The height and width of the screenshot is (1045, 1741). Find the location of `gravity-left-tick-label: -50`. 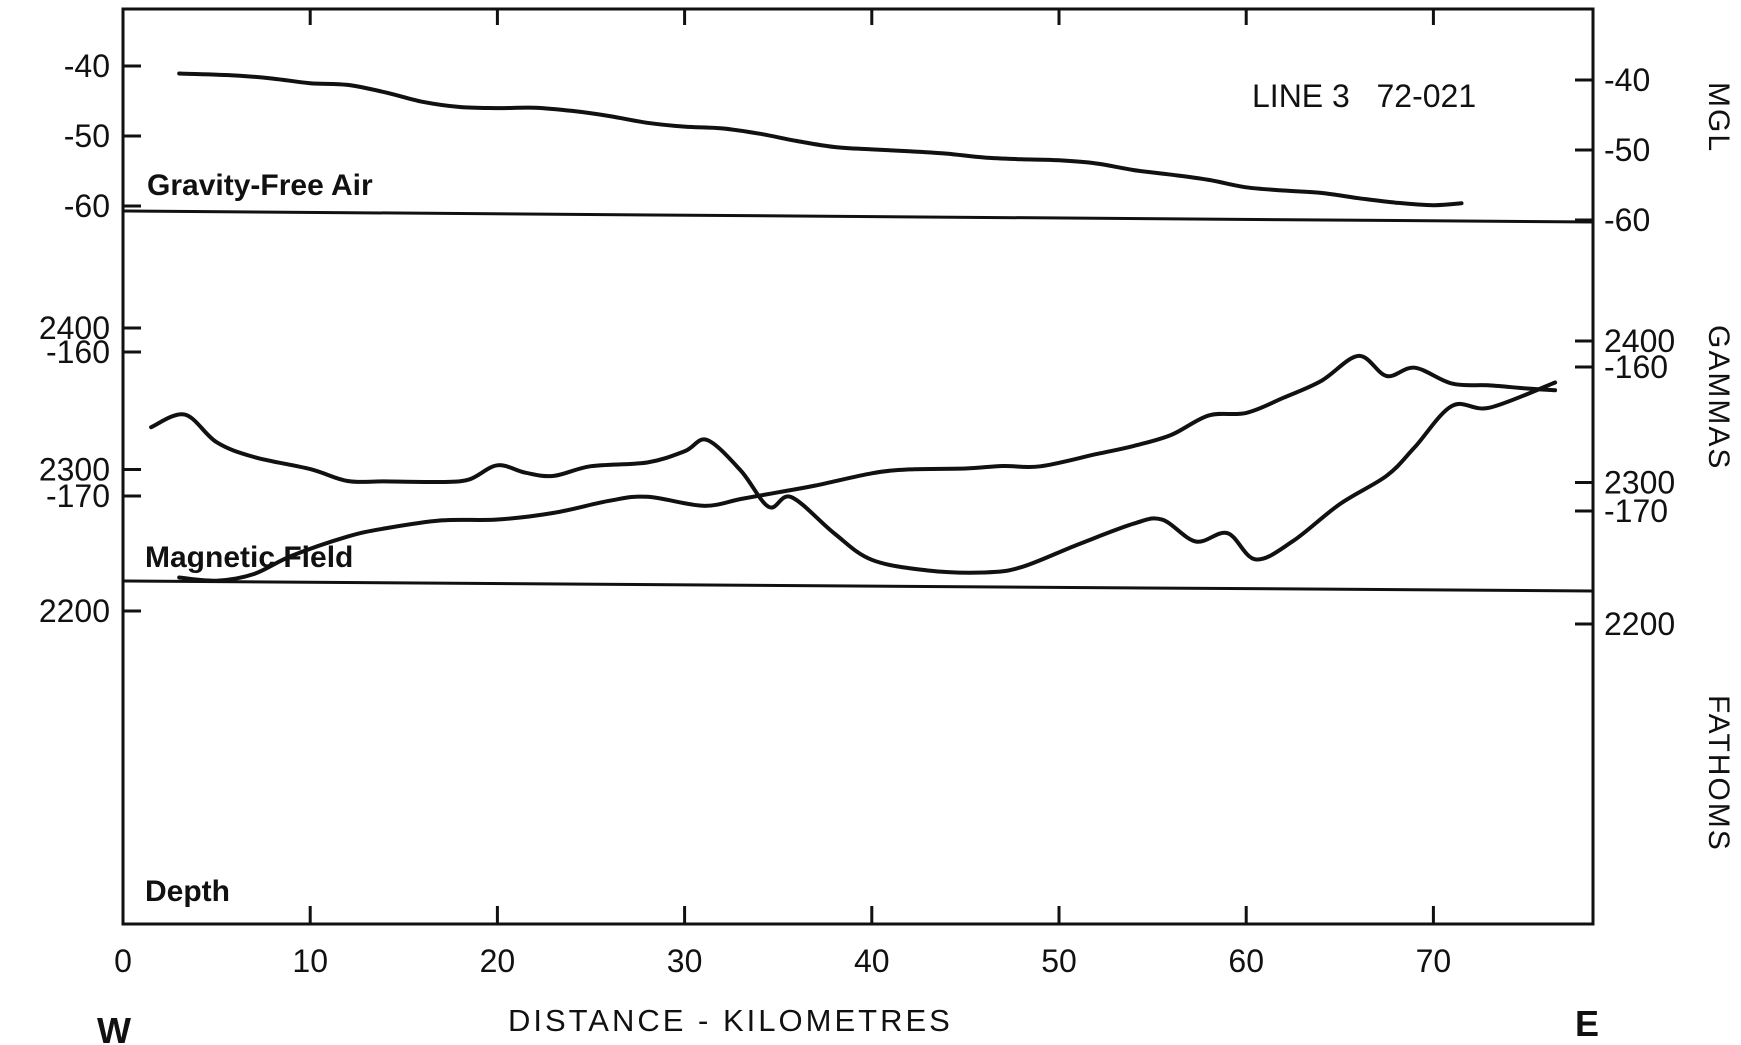

gravity-left-tick-label: -50 is located at coordinates (87, 136).